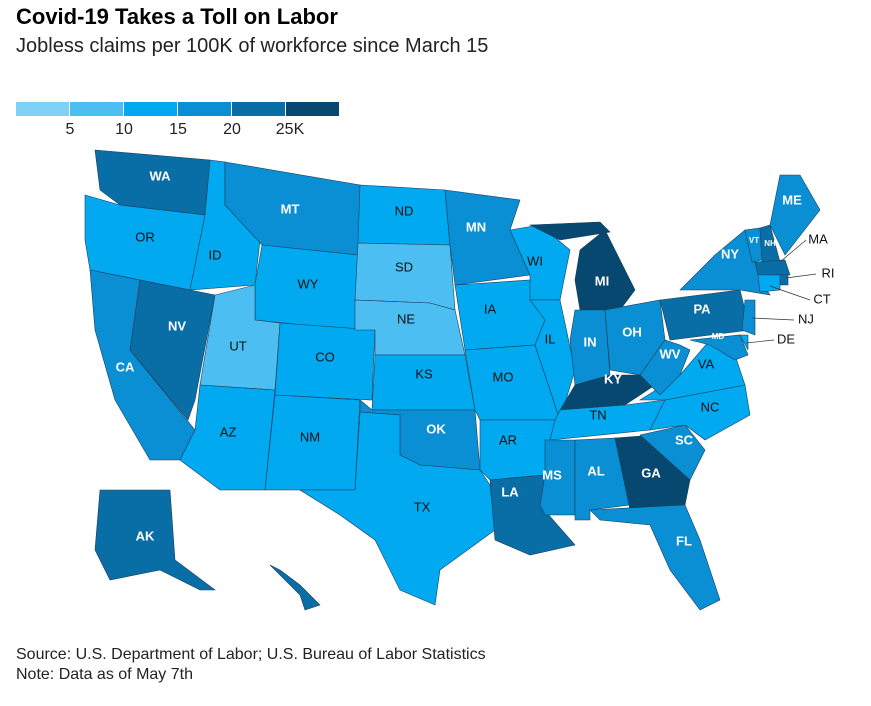 The height and width of the screenshot is (706, 871). What do you see at coordinates (436, 428) in the screenshot?
I see `state-label: OK` at bounding box center [436, 428].